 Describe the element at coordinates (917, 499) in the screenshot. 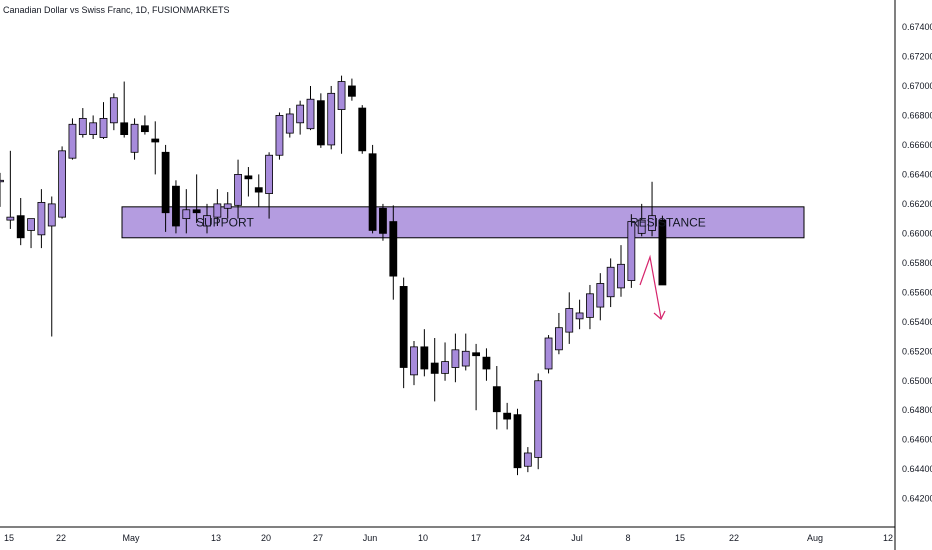

I see `price-tick-label: 0.64200` at that location.